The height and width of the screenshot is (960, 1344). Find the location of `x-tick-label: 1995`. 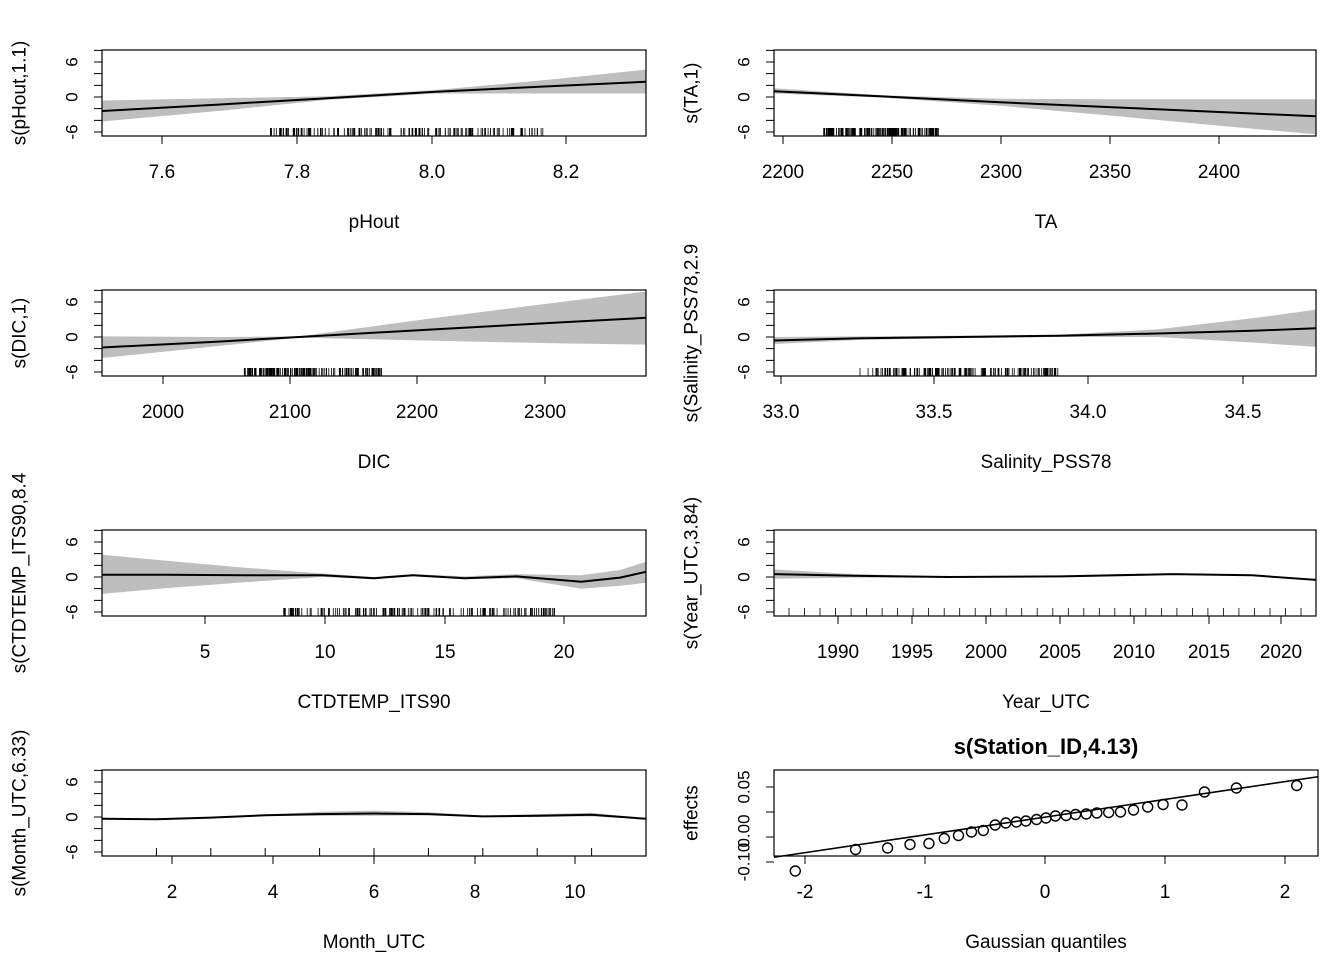

x-tick-label: 1995 is located at coordinates (912, 652).